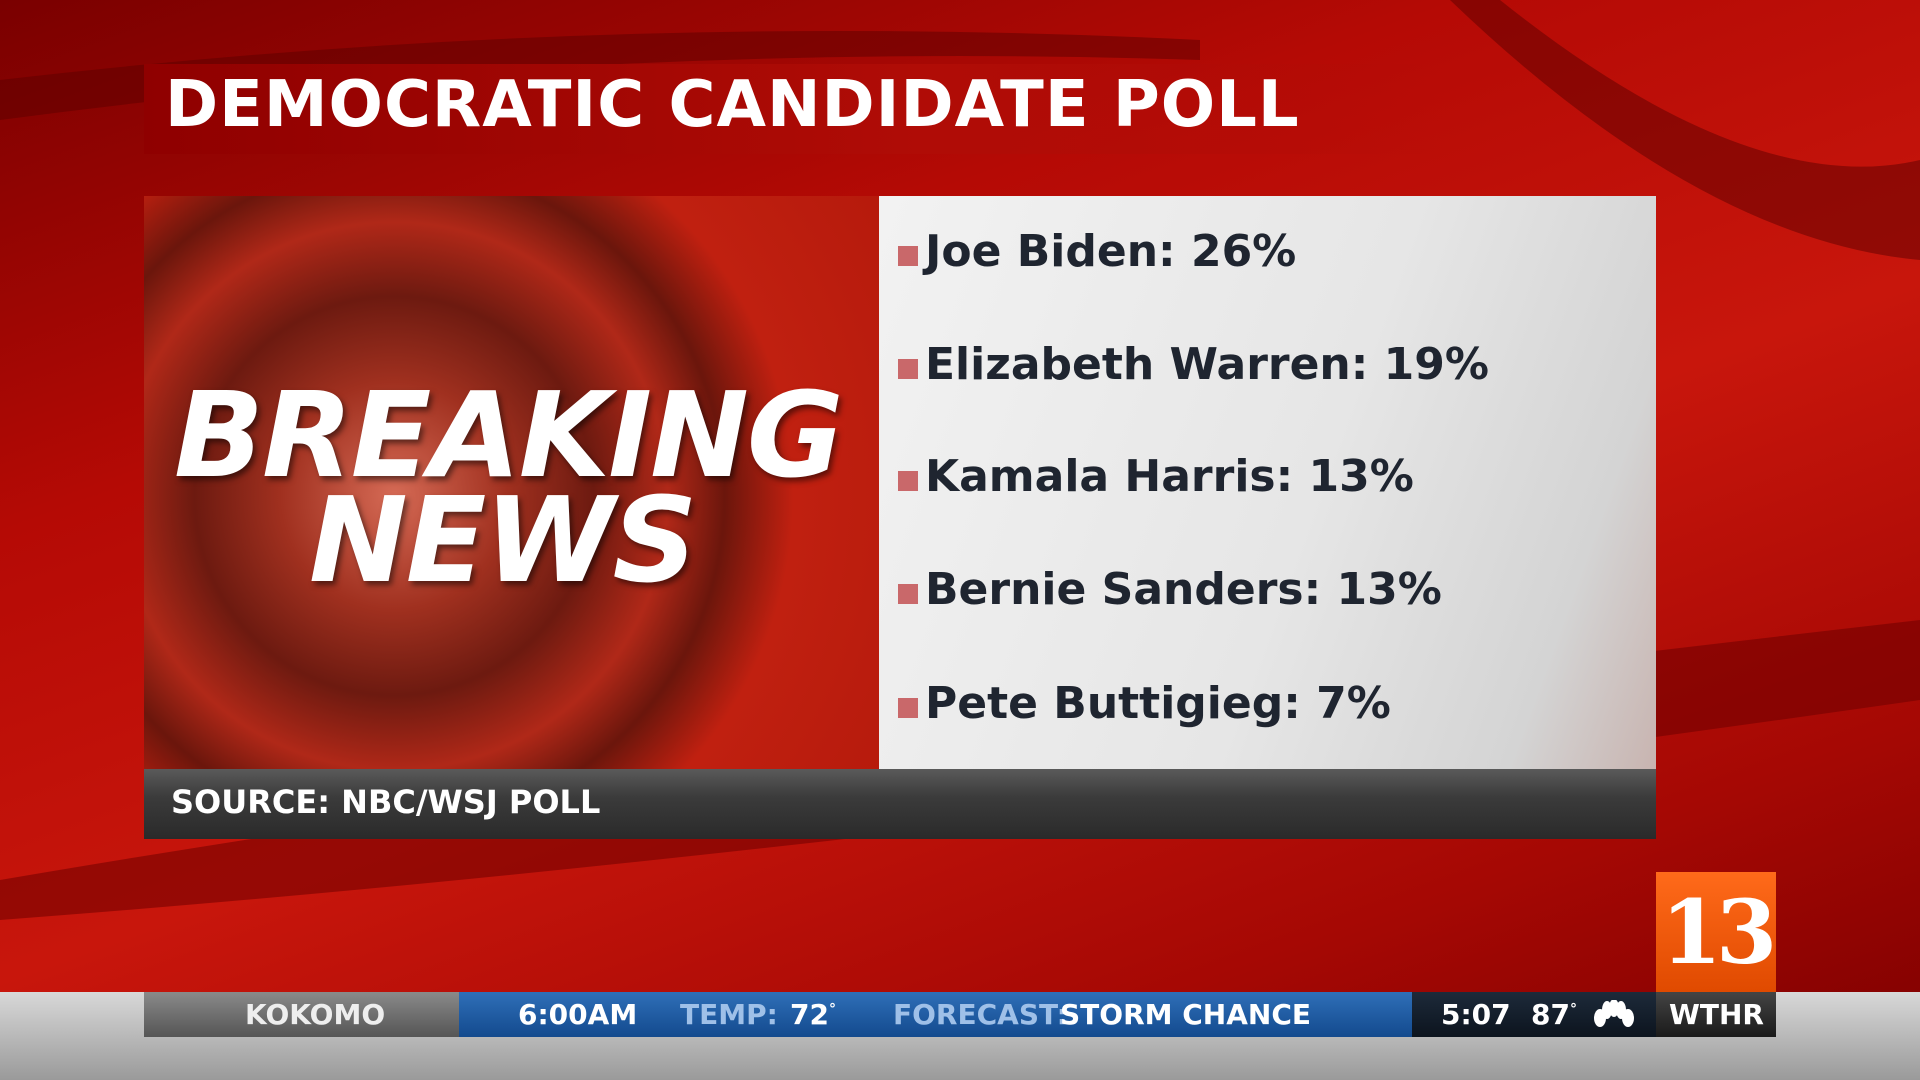 The width and height of the screenshot is (1920, 1080). What do you see at coordinates (503, 540) in the screenshot?
I see `banner-line: NEWS` at bounding box center [503, 540].